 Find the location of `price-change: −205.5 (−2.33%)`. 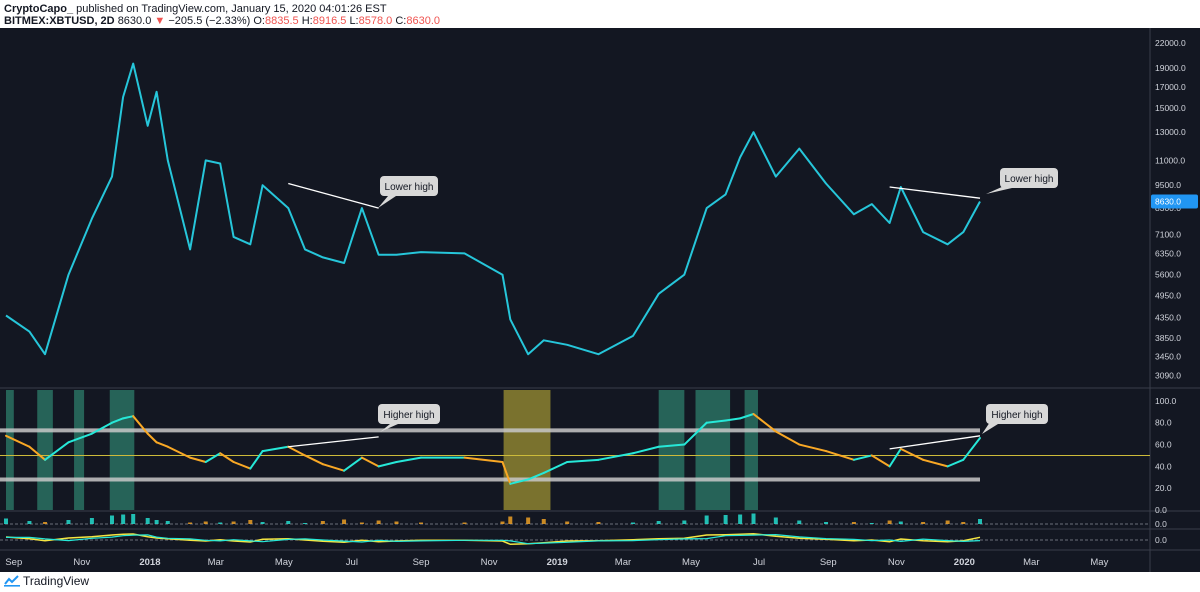

price-change: −205.5 (−2.33%) is located at coordinates (209, 21).